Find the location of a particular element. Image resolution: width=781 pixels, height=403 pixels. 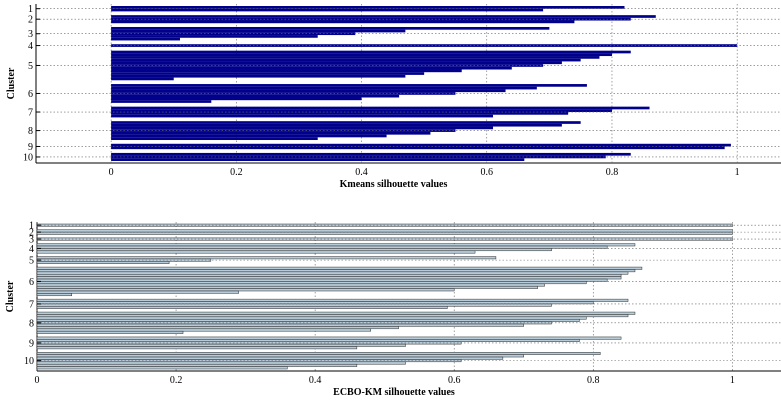

x-axis-label: Kmeans silhouette values is located at coordinates (394, 184).